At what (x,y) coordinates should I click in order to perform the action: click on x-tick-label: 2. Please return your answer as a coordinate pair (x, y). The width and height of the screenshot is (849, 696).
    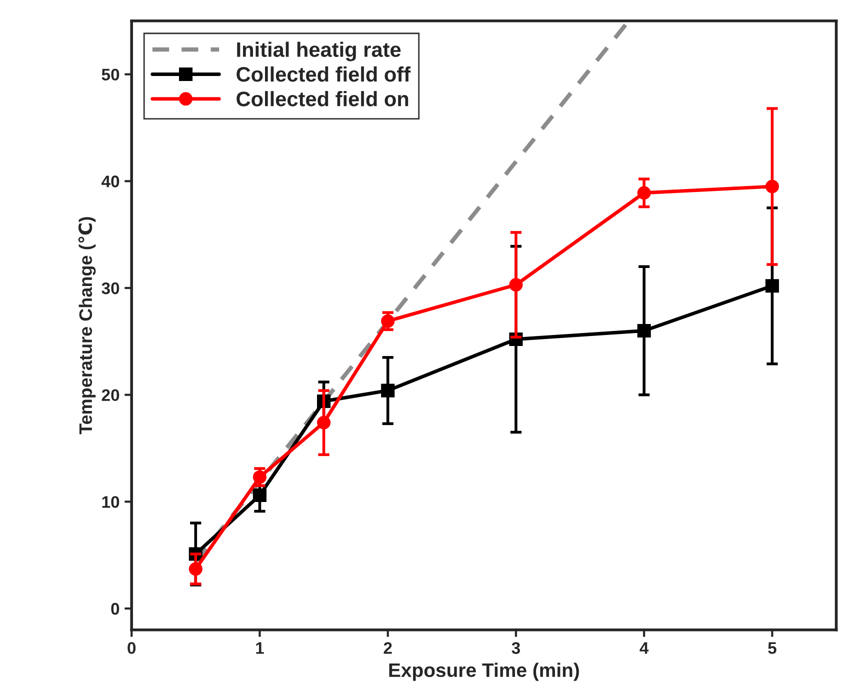
    Looking at the image, I should click on (388, 648).